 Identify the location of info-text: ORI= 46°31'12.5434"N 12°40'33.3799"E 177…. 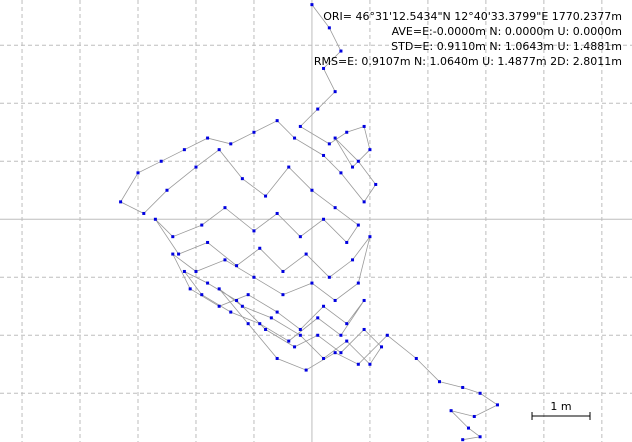
(472, 16).